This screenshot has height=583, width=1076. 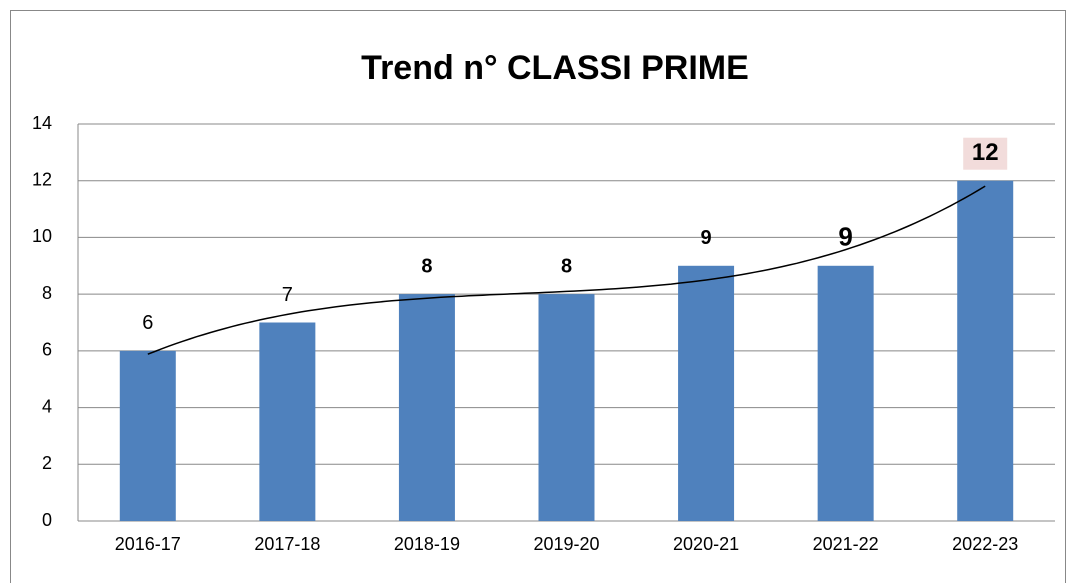 I want to click on data-label-box, so click(x=985, y=153).